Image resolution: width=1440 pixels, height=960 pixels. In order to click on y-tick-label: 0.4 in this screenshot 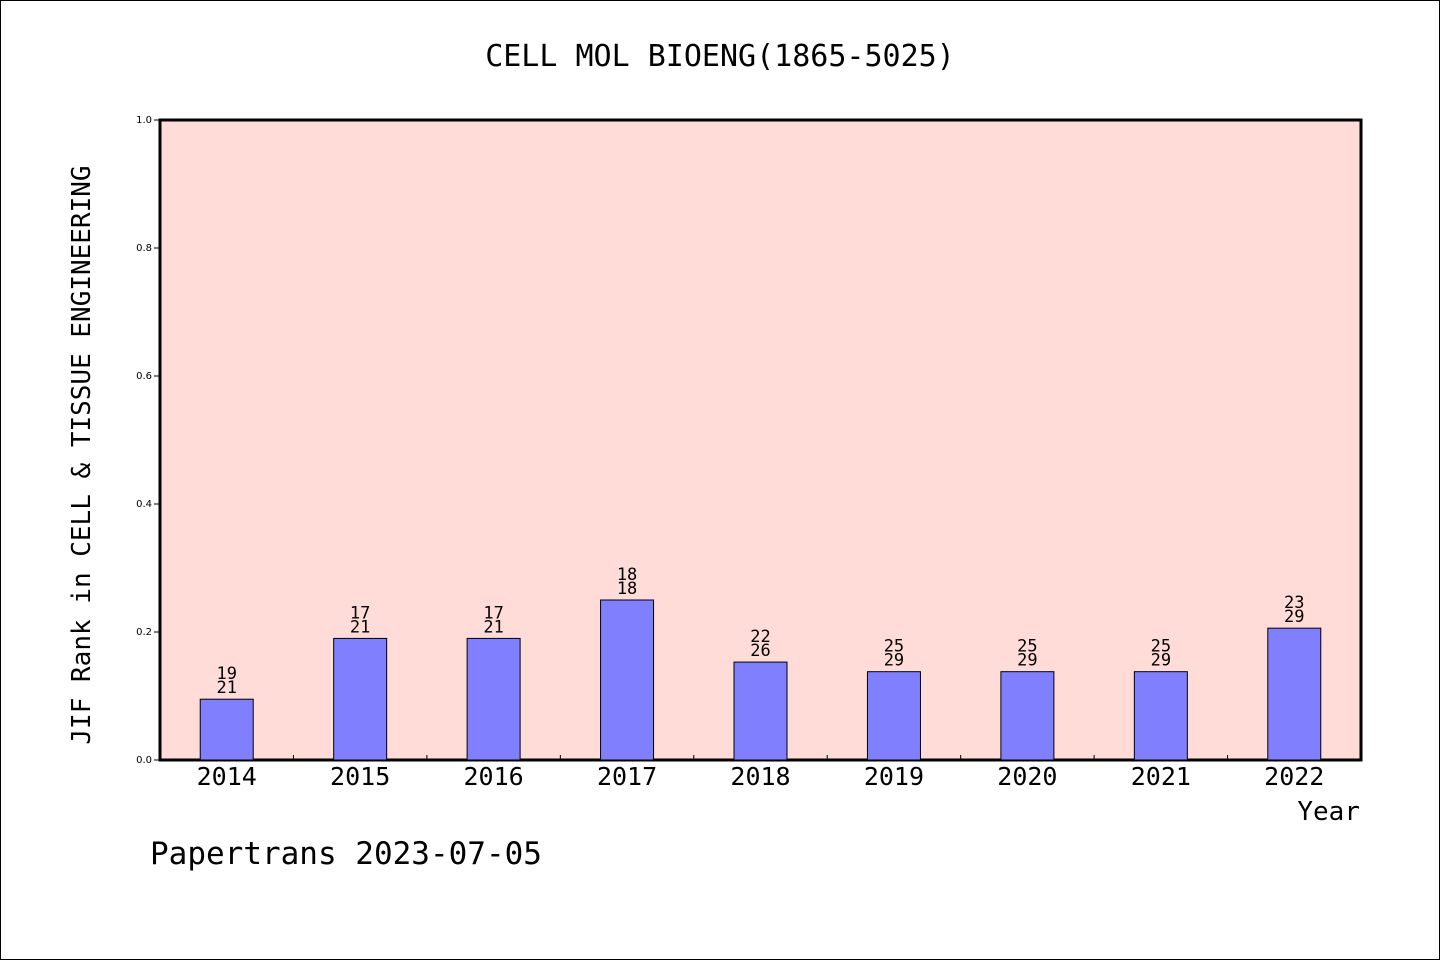, I will do `click(144, 504)`.